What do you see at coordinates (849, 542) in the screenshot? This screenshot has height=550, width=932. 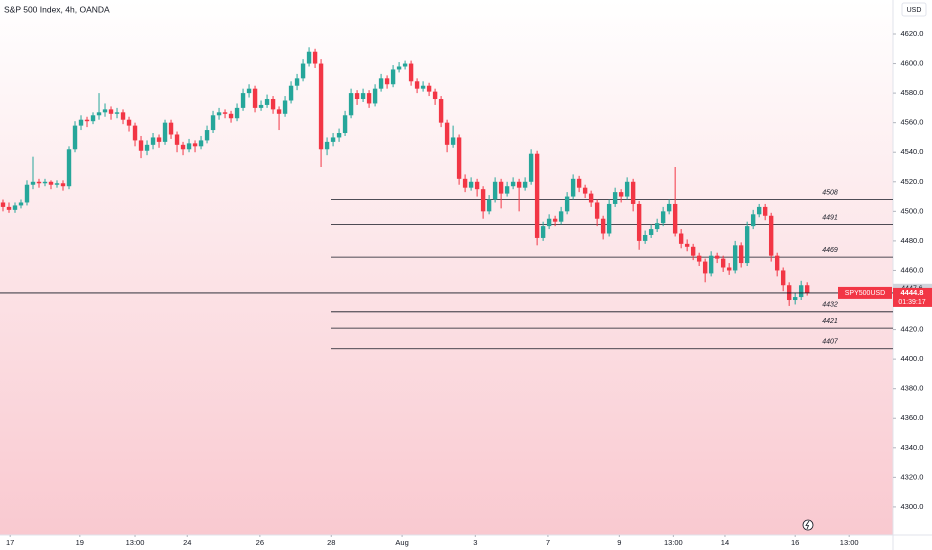 I see `x-tick-label: 13:00` at bounding box center [849, 542].